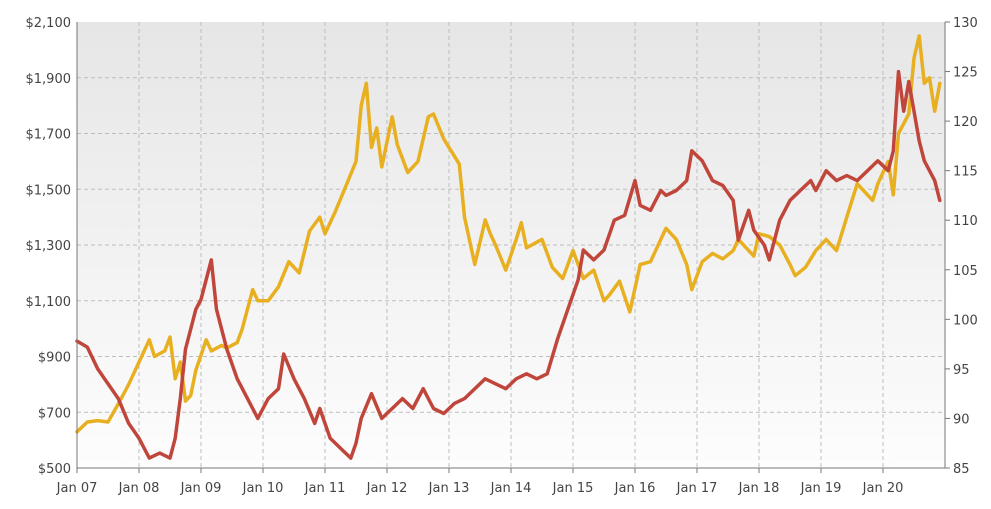 The image size is (991, 509). I want to click on y-right-tick-label: 90, so click(961, 419).